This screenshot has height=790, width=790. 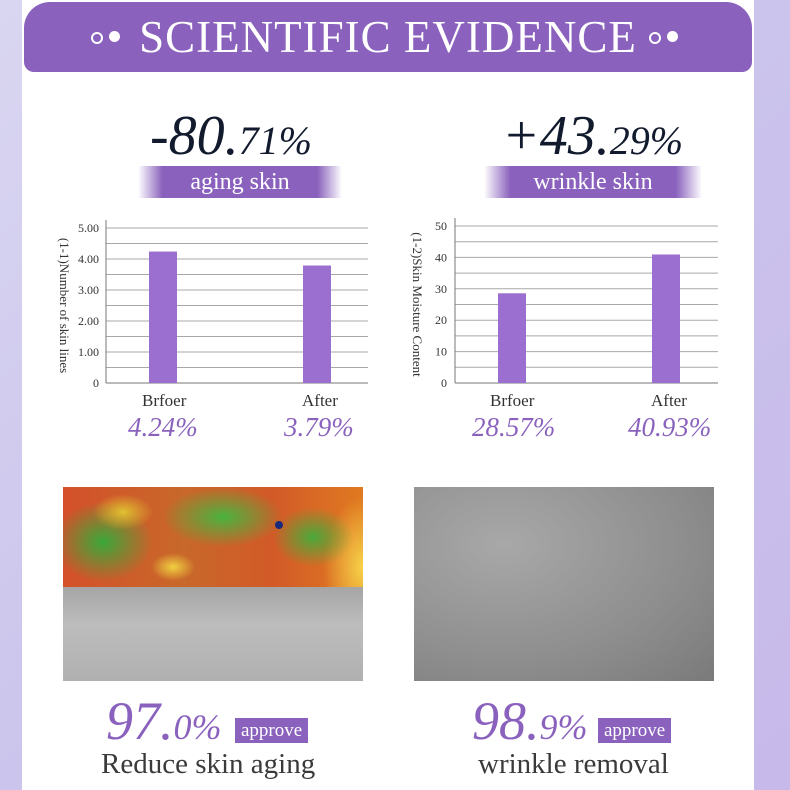 I want to click on page-title: SCIENTIFIC EVIDENCE, so click(x=388, y=37).